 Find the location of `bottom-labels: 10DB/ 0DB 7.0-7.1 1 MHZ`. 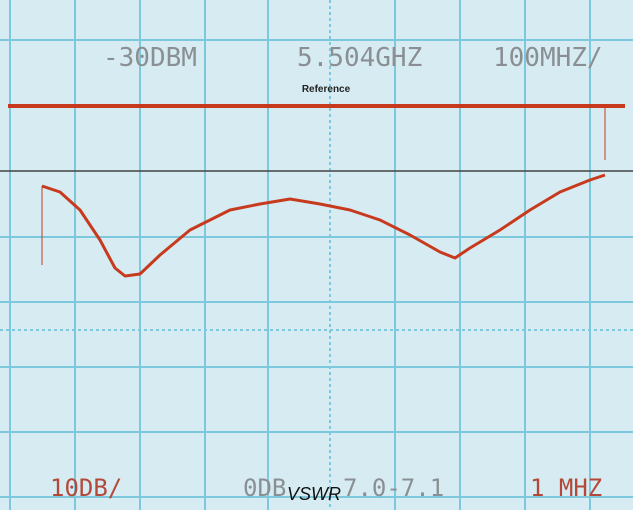

bottom-labels: 10DB/ 0DB 7.0-7.1 1 MHZ is located at coordinates (326, 488).